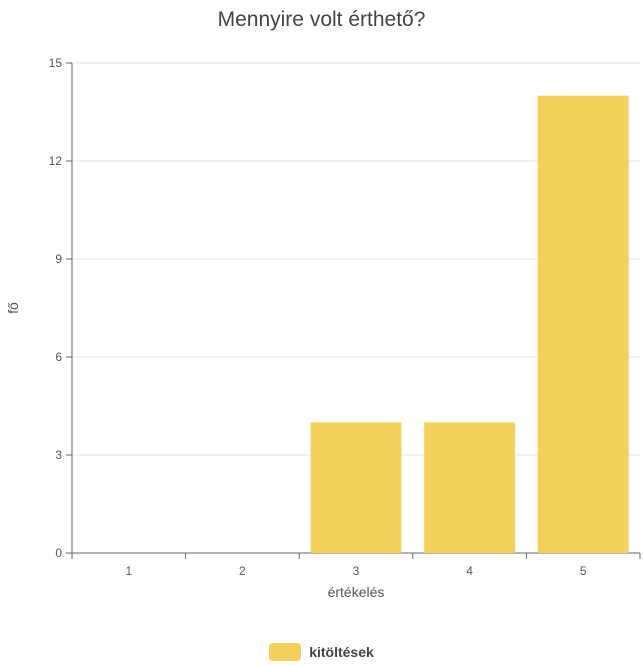 The width and height of the screenshot is (643, 666). I want to click on x-tick-label: 1, so click(128, 571).